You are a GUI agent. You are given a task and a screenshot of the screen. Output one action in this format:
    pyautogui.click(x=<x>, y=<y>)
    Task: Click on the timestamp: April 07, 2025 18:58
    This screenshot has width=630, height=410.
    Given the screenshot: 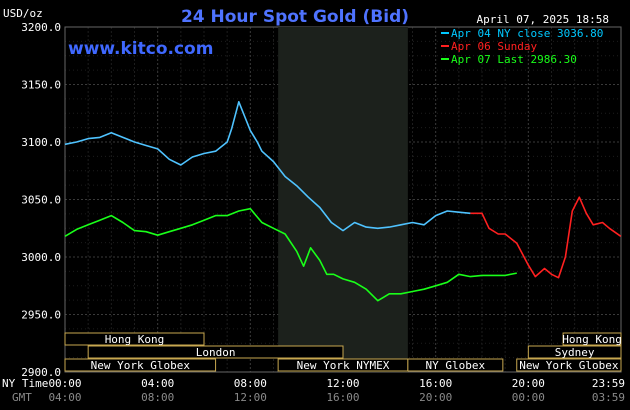 What is the action you would take?
    pyautogui.click(x=543, y=19)
    